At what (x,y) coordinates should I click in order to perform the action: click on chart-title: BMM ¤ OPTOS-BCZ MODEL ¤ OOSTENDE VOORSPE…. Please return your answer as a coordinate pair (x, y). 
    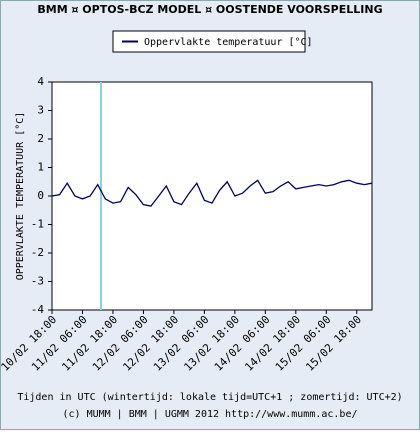
    Looking at the image, I should click on (209, 9).